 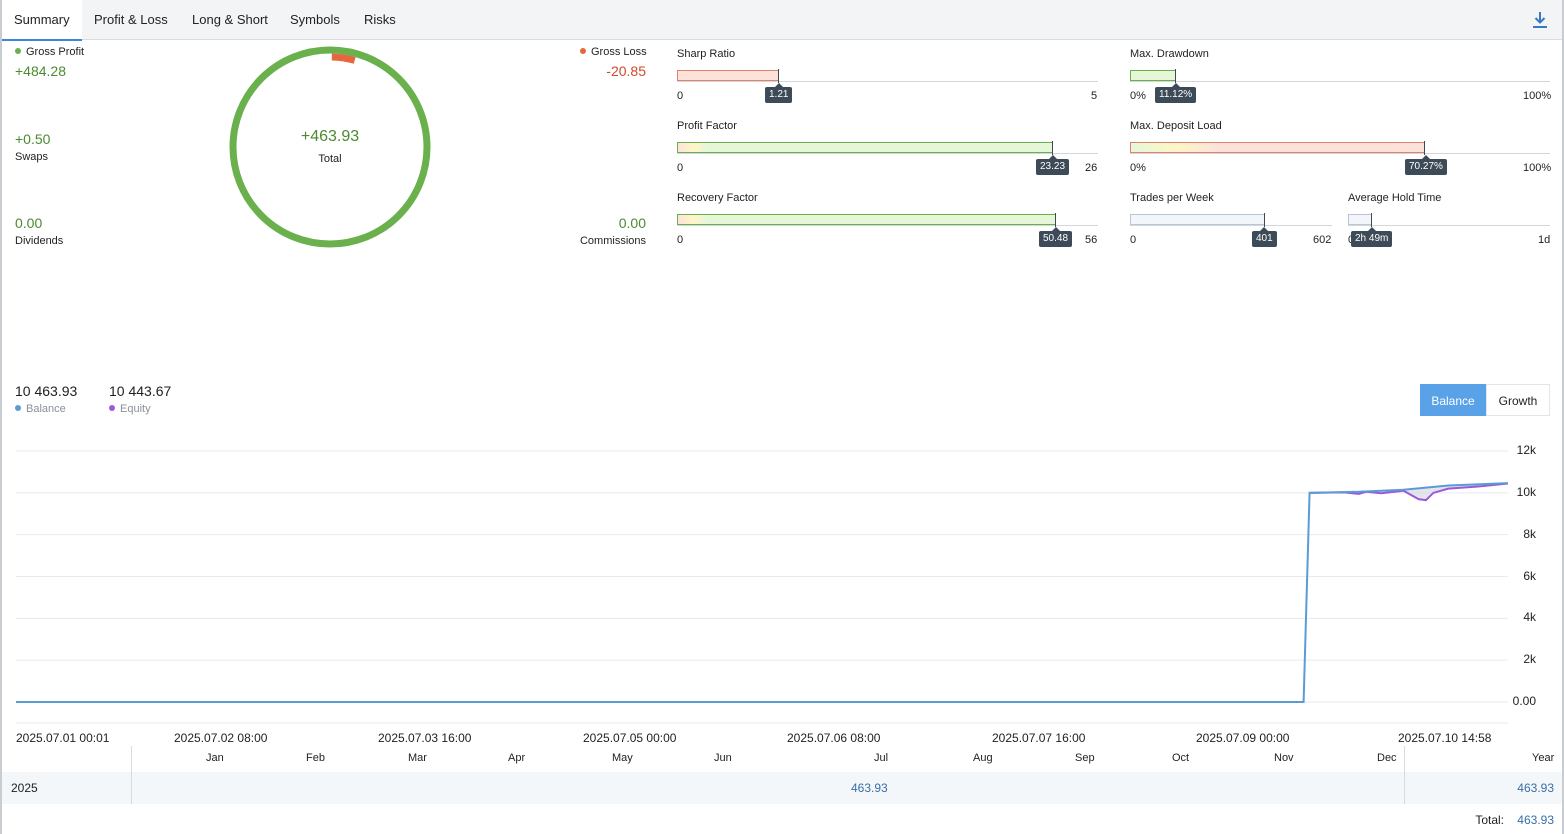 I want to click on commissions-label: Commissions, so click(x=612, y=241).